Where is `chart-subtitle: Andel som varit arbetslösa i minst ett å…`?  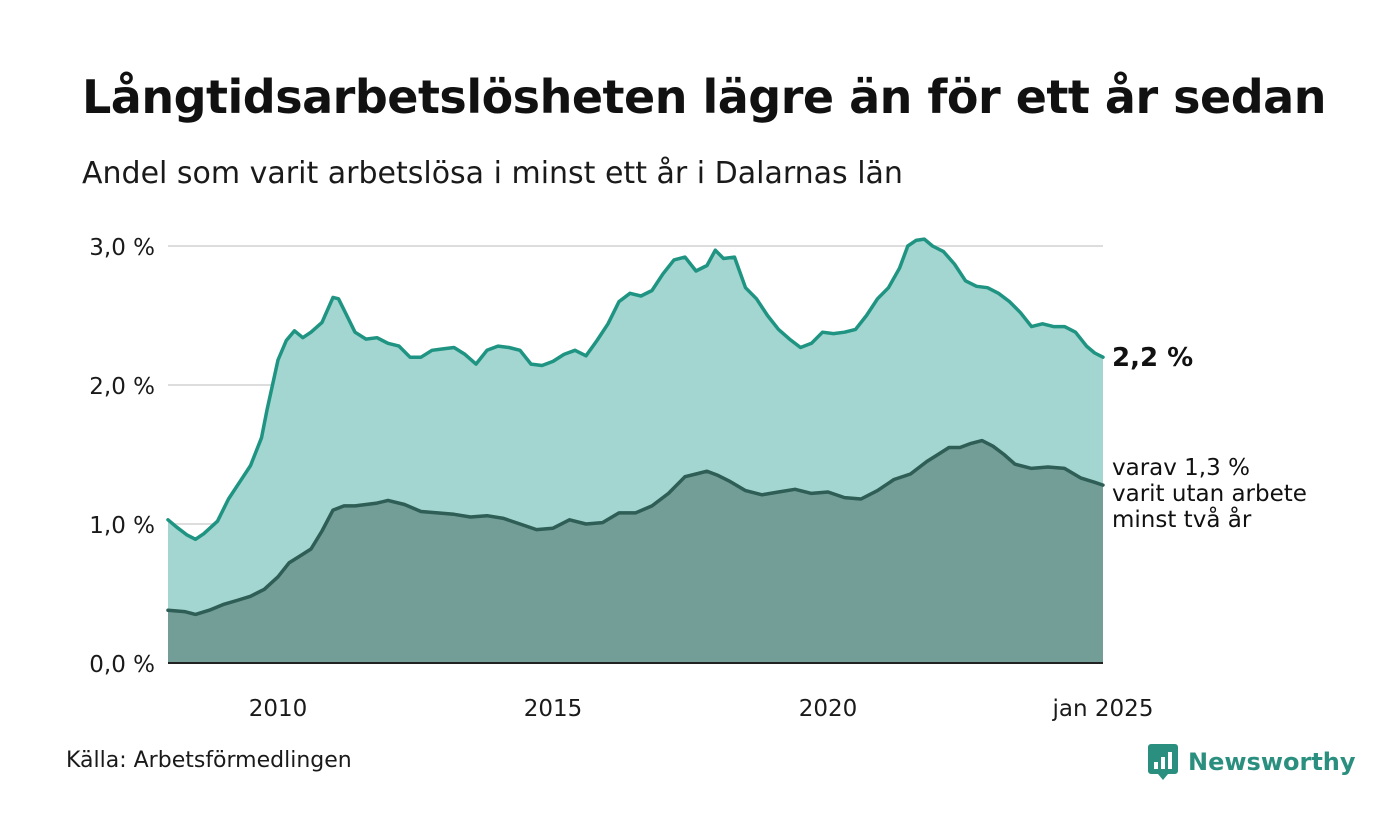
chart-subtitle: Andel som varit arbetslösa i minst ett å… is located at coordinates (492, 173).